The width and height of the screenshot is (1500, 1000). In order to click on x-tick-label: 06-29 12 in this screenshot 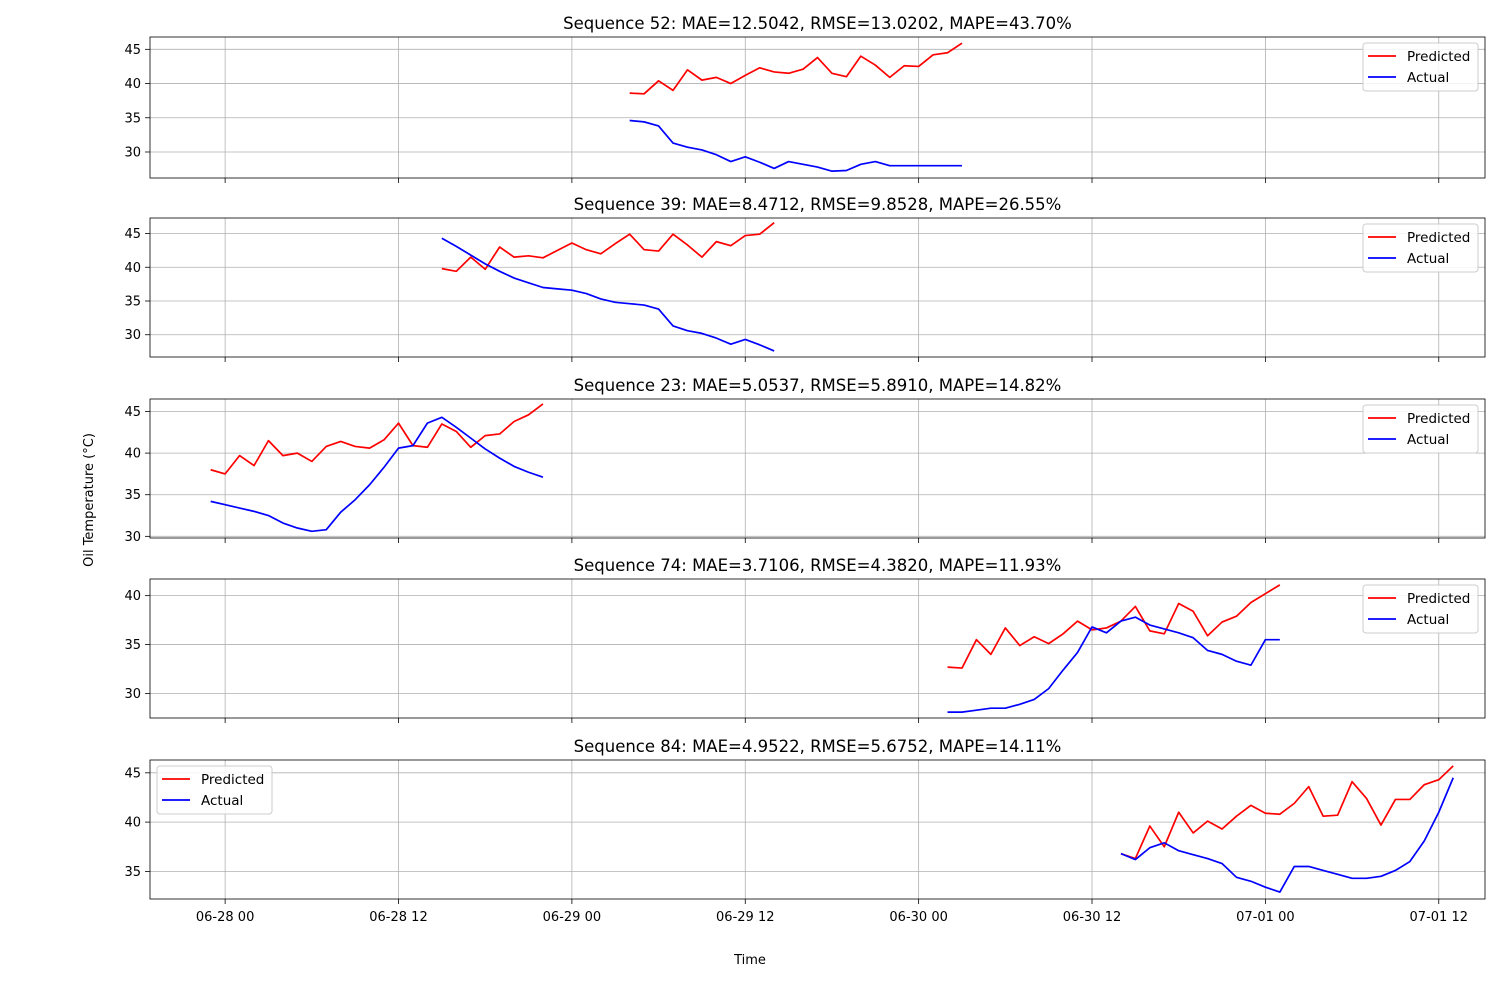, I will do `click(745, 917)`.